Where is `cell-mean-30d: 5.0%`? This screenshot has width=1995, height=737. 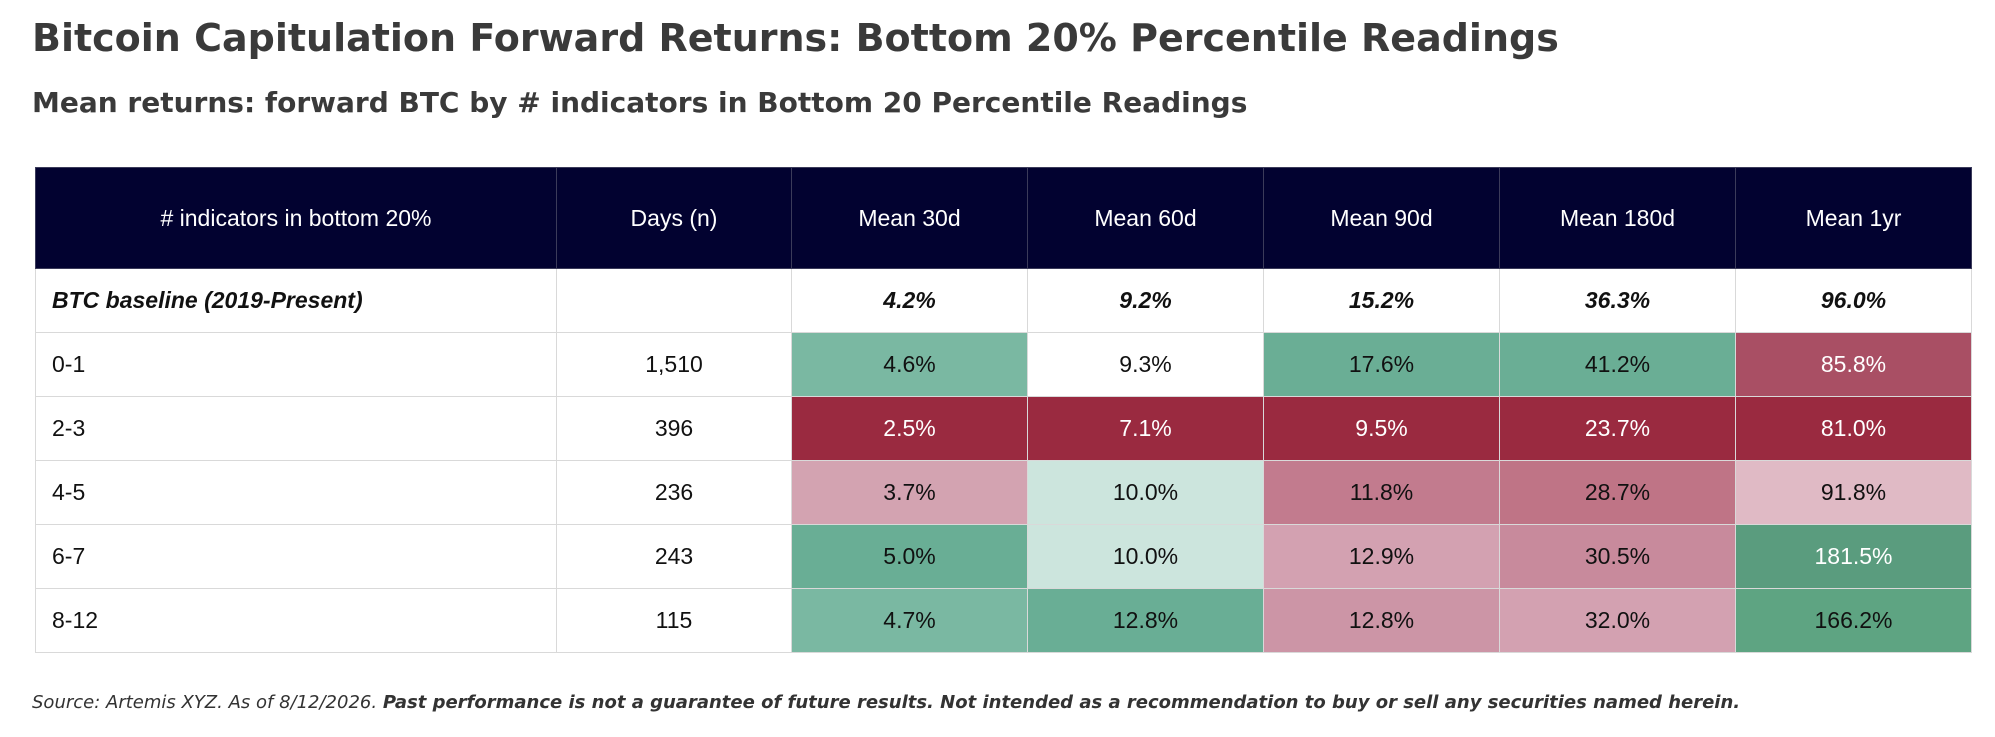 cell-mean-30d: 5.0% is located at coordinates (909, 556).